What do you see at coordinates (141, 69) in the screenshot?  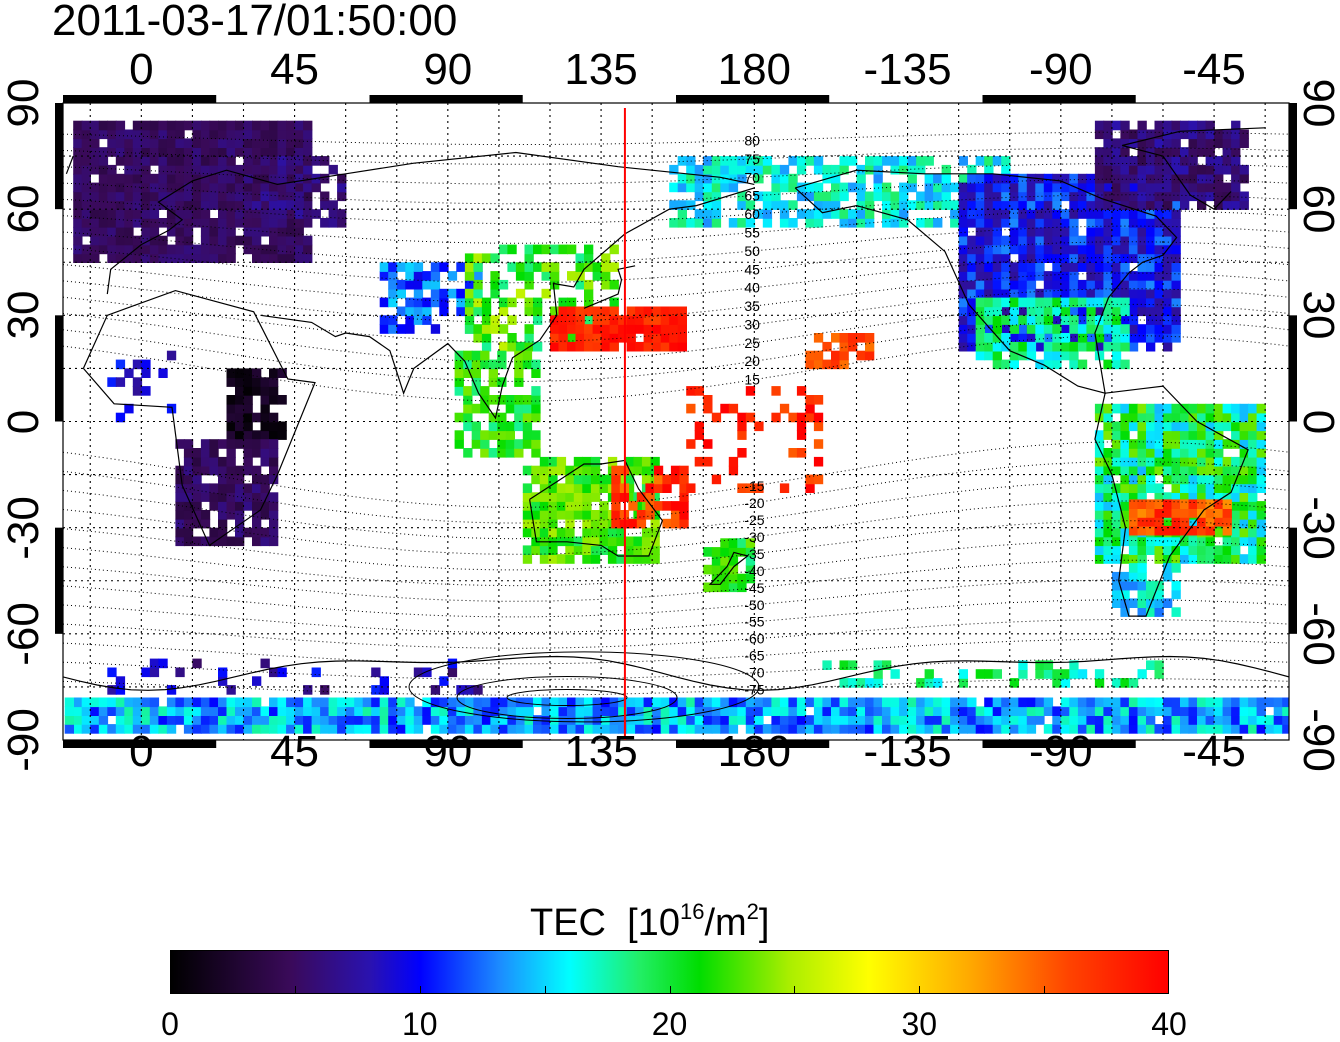 I see `x-tick-label-top: 0` at bounding box center [141, 69].